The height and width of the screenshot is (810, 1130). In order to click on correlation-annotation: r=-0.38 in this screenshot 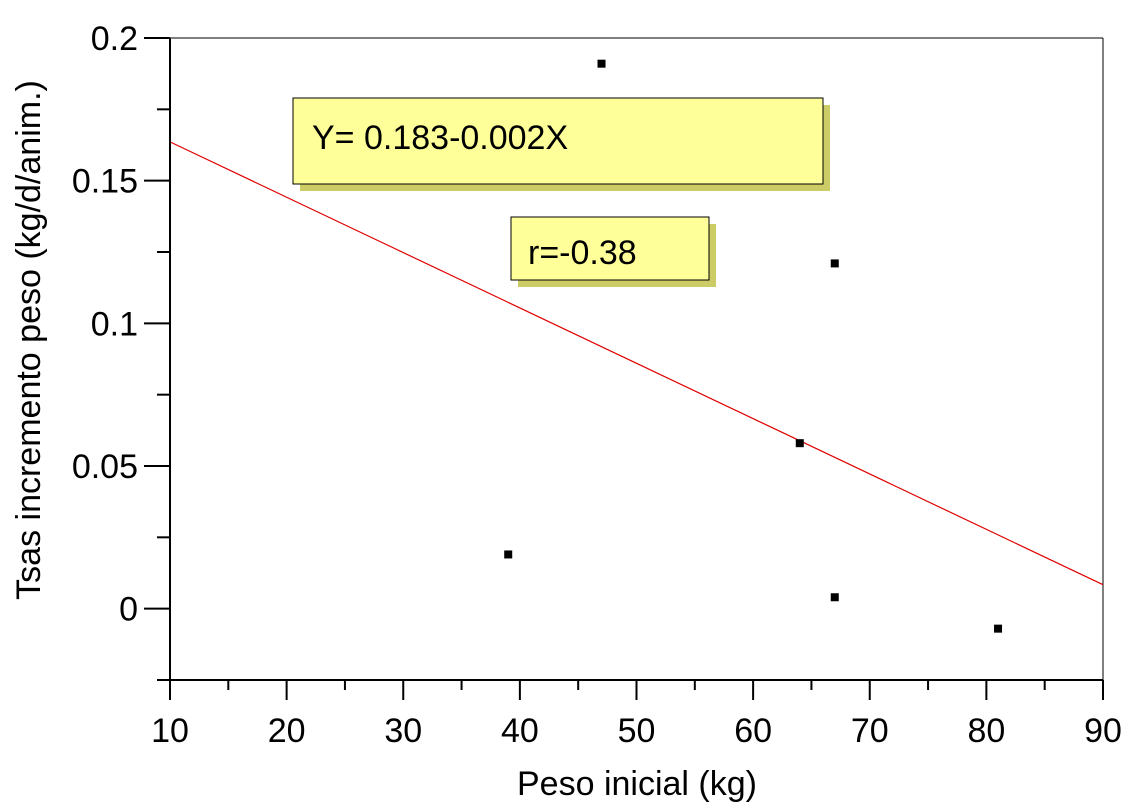, I will do `click(613, 251)`.